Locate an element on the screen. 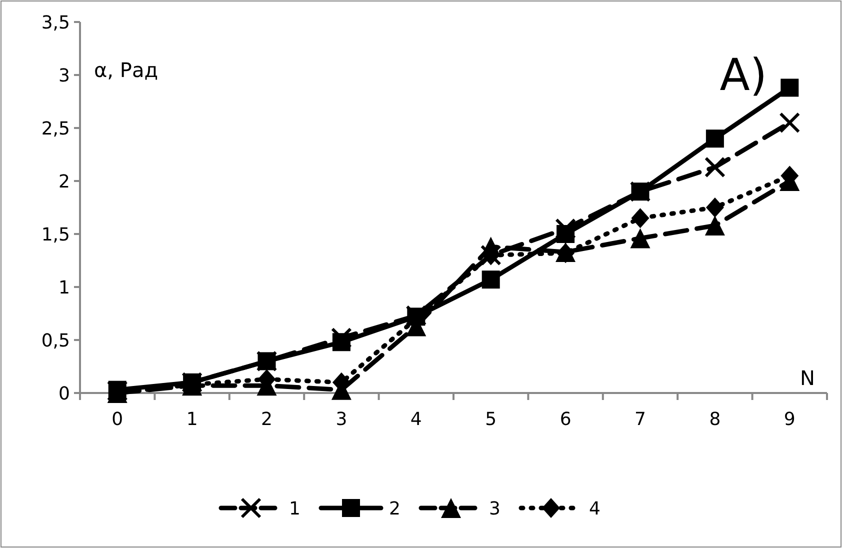 The width and height of the screenshot is (842, 548). y-axis-title: α, Рад is located at coordinates (126, 70).